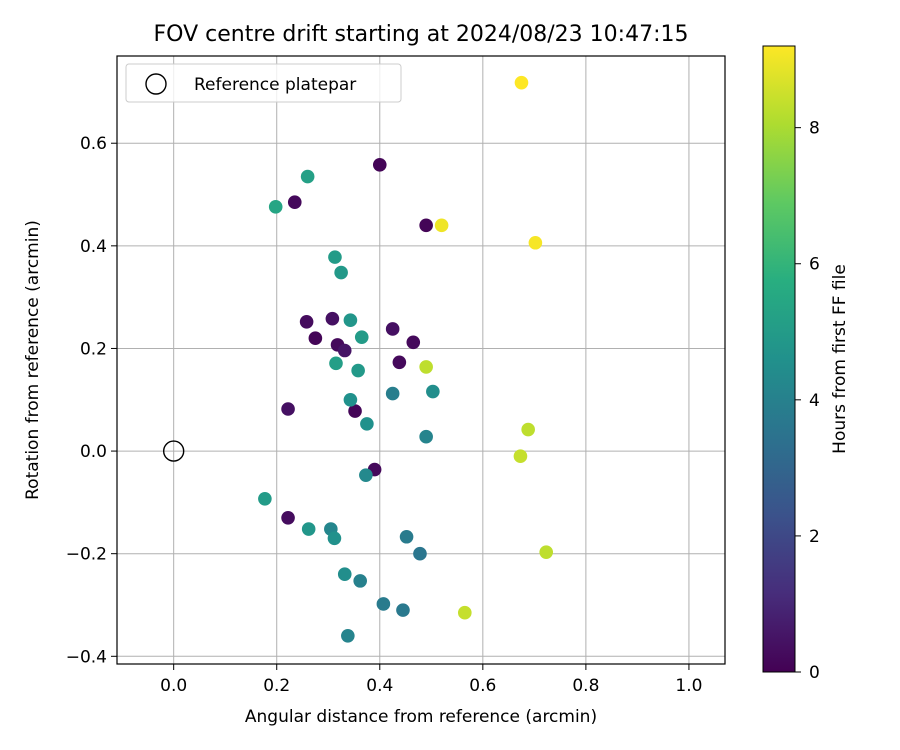 This screenshot has width=900, height=750. What do you see at coordinates (585, 686) in the screenshot?
I see `x-tick-label: 0.8` at bounding box center [585, 686].